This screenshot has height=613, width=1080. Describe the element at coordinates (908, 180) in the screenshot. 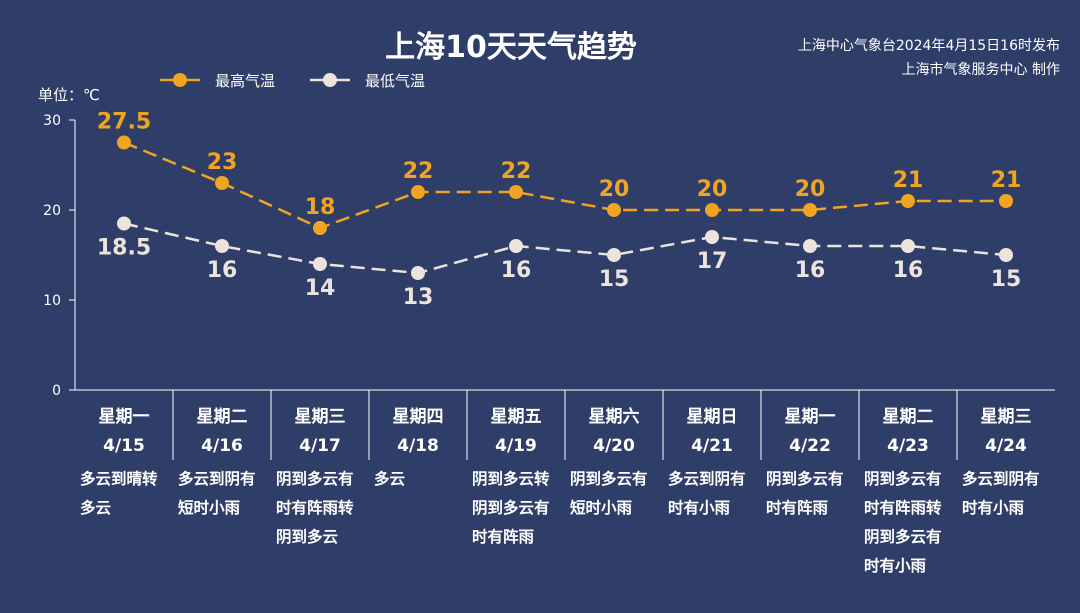

I see `data-label-high: 21` at that location.